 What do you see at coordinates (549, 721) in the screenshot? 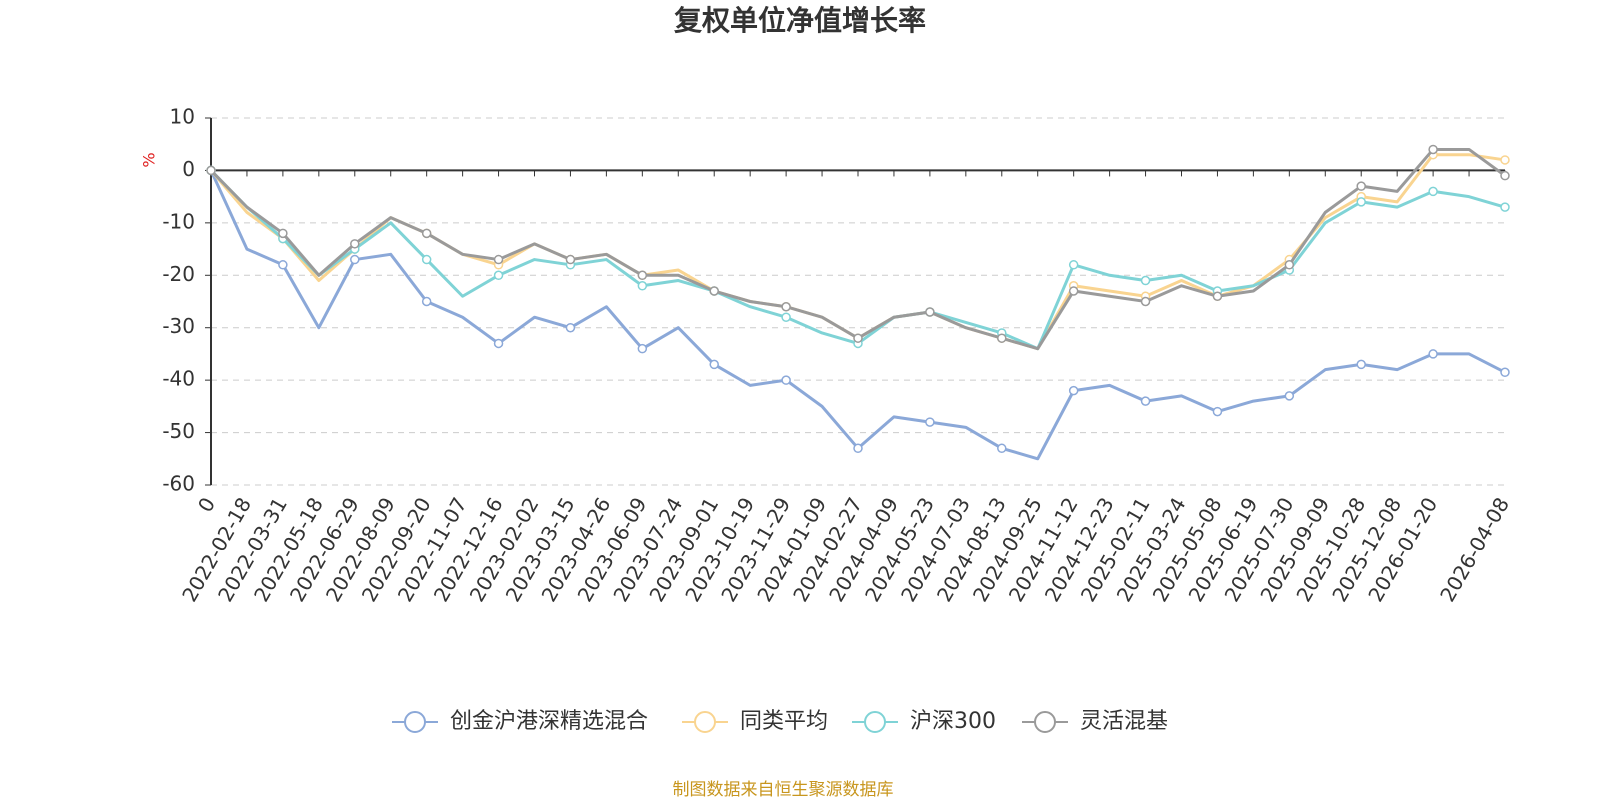
I see `legend-label: 创金沪港深精选混合` at bounding box center [549, 721].